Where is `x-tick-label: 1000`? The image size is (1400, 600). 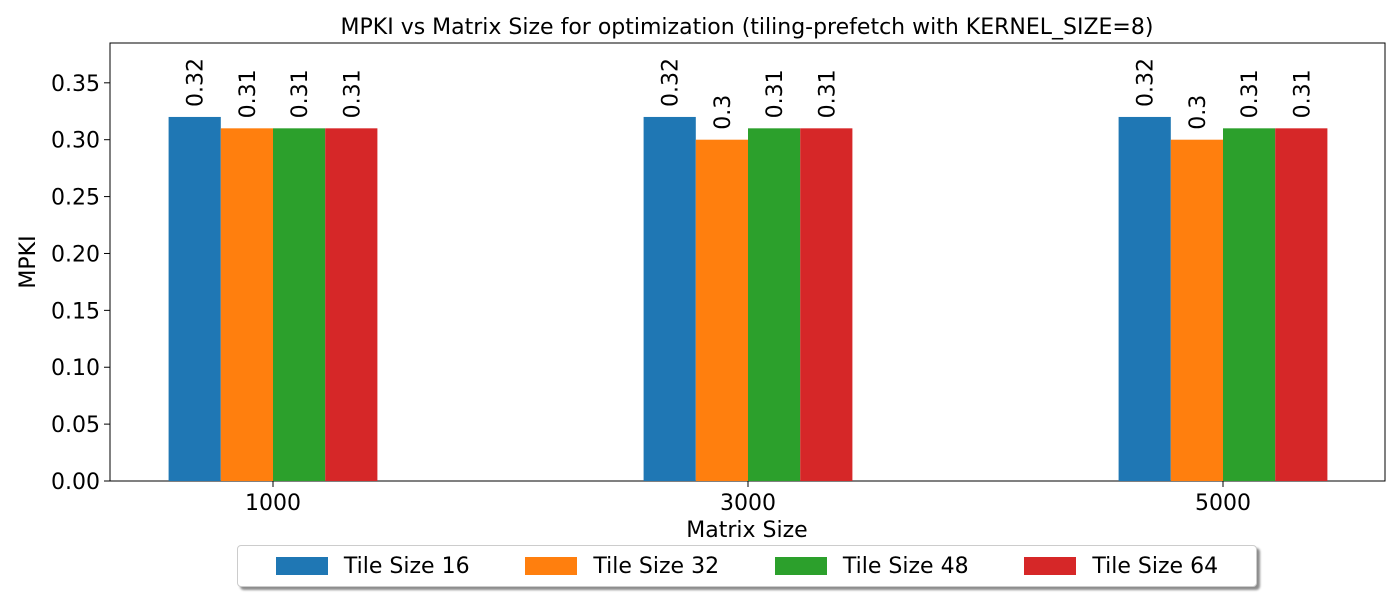 x-tick-label: 1000 is located at coordinates (273, 503).